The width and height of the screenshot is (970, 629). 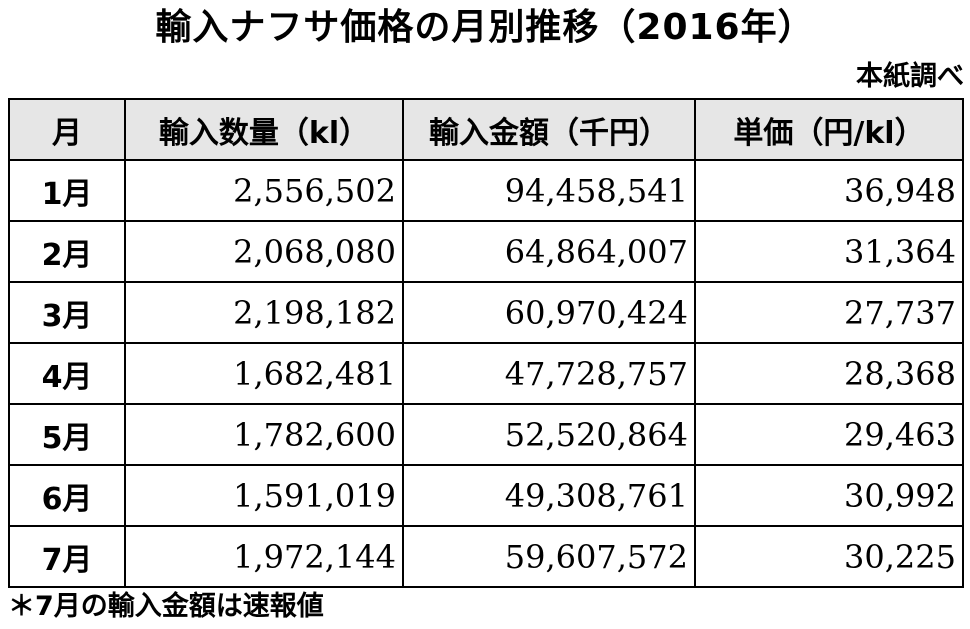 What do you see at coordinates (67, 129) in the screenshot?
I see `header-month: 月` at bounding box center [67, 129].